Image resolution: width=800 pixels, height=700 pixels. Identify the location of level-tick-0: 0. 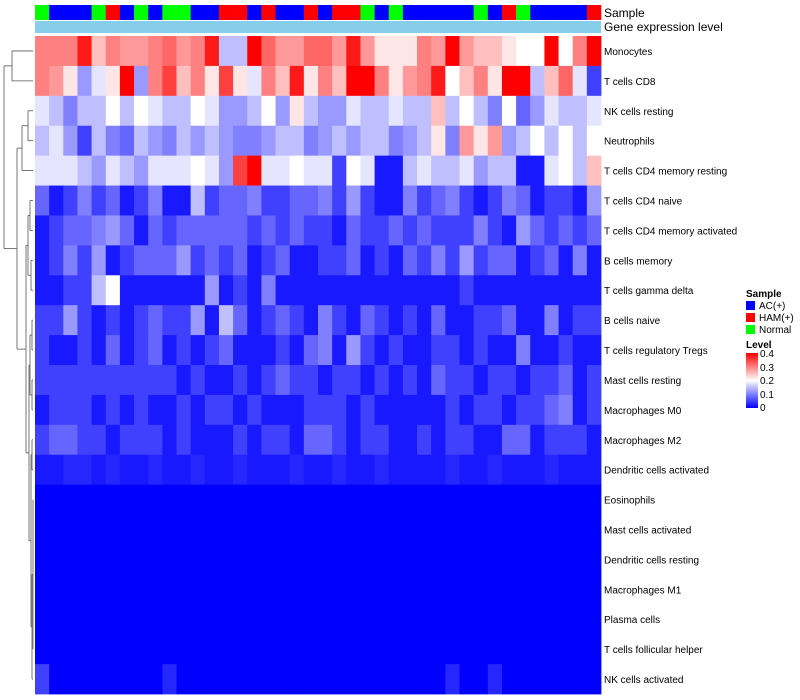
(763, 408).